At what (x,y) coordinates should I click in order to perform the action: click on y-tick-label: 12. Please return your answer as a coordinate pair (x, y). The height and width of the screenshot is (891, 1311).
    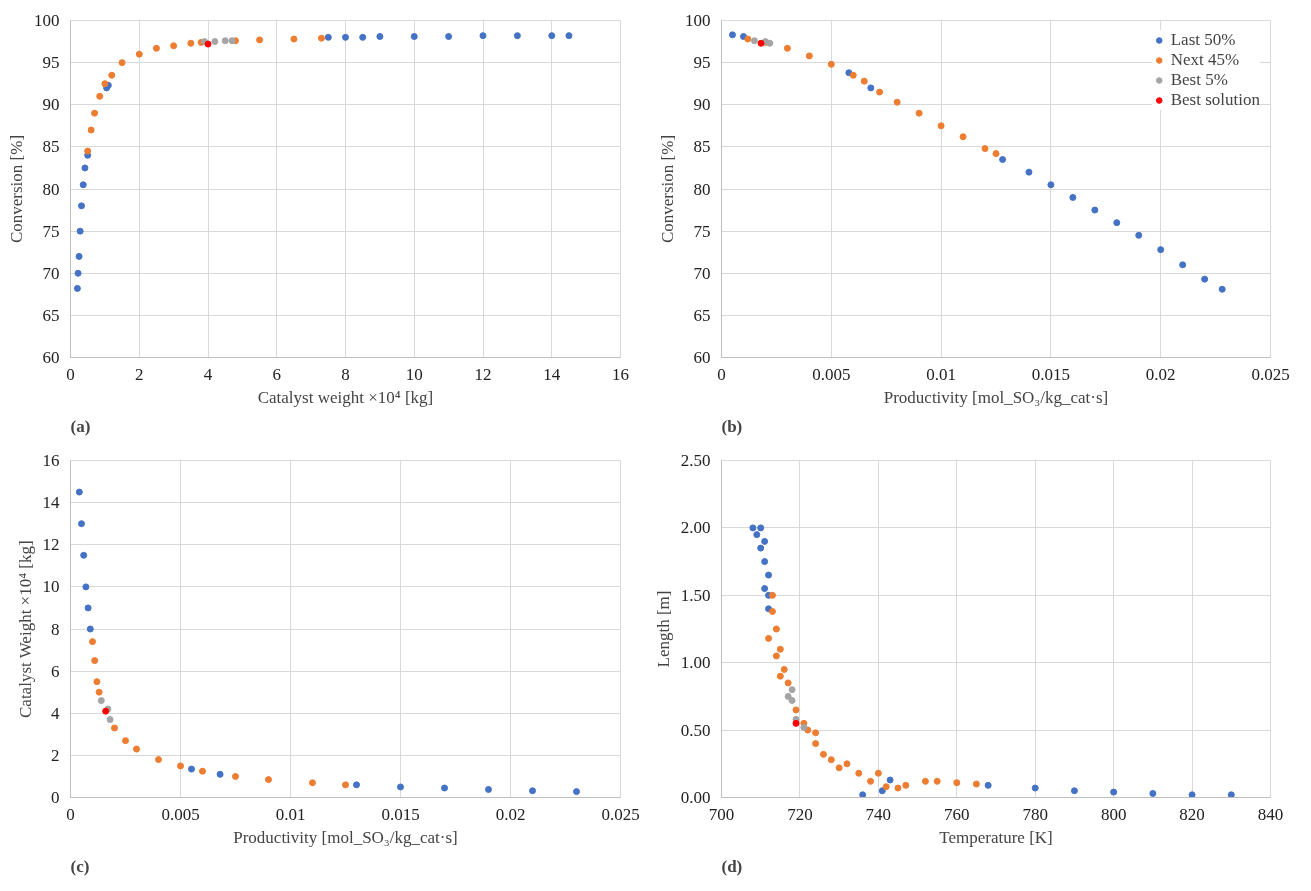
    Looking at the image, I should click on (51, 545).